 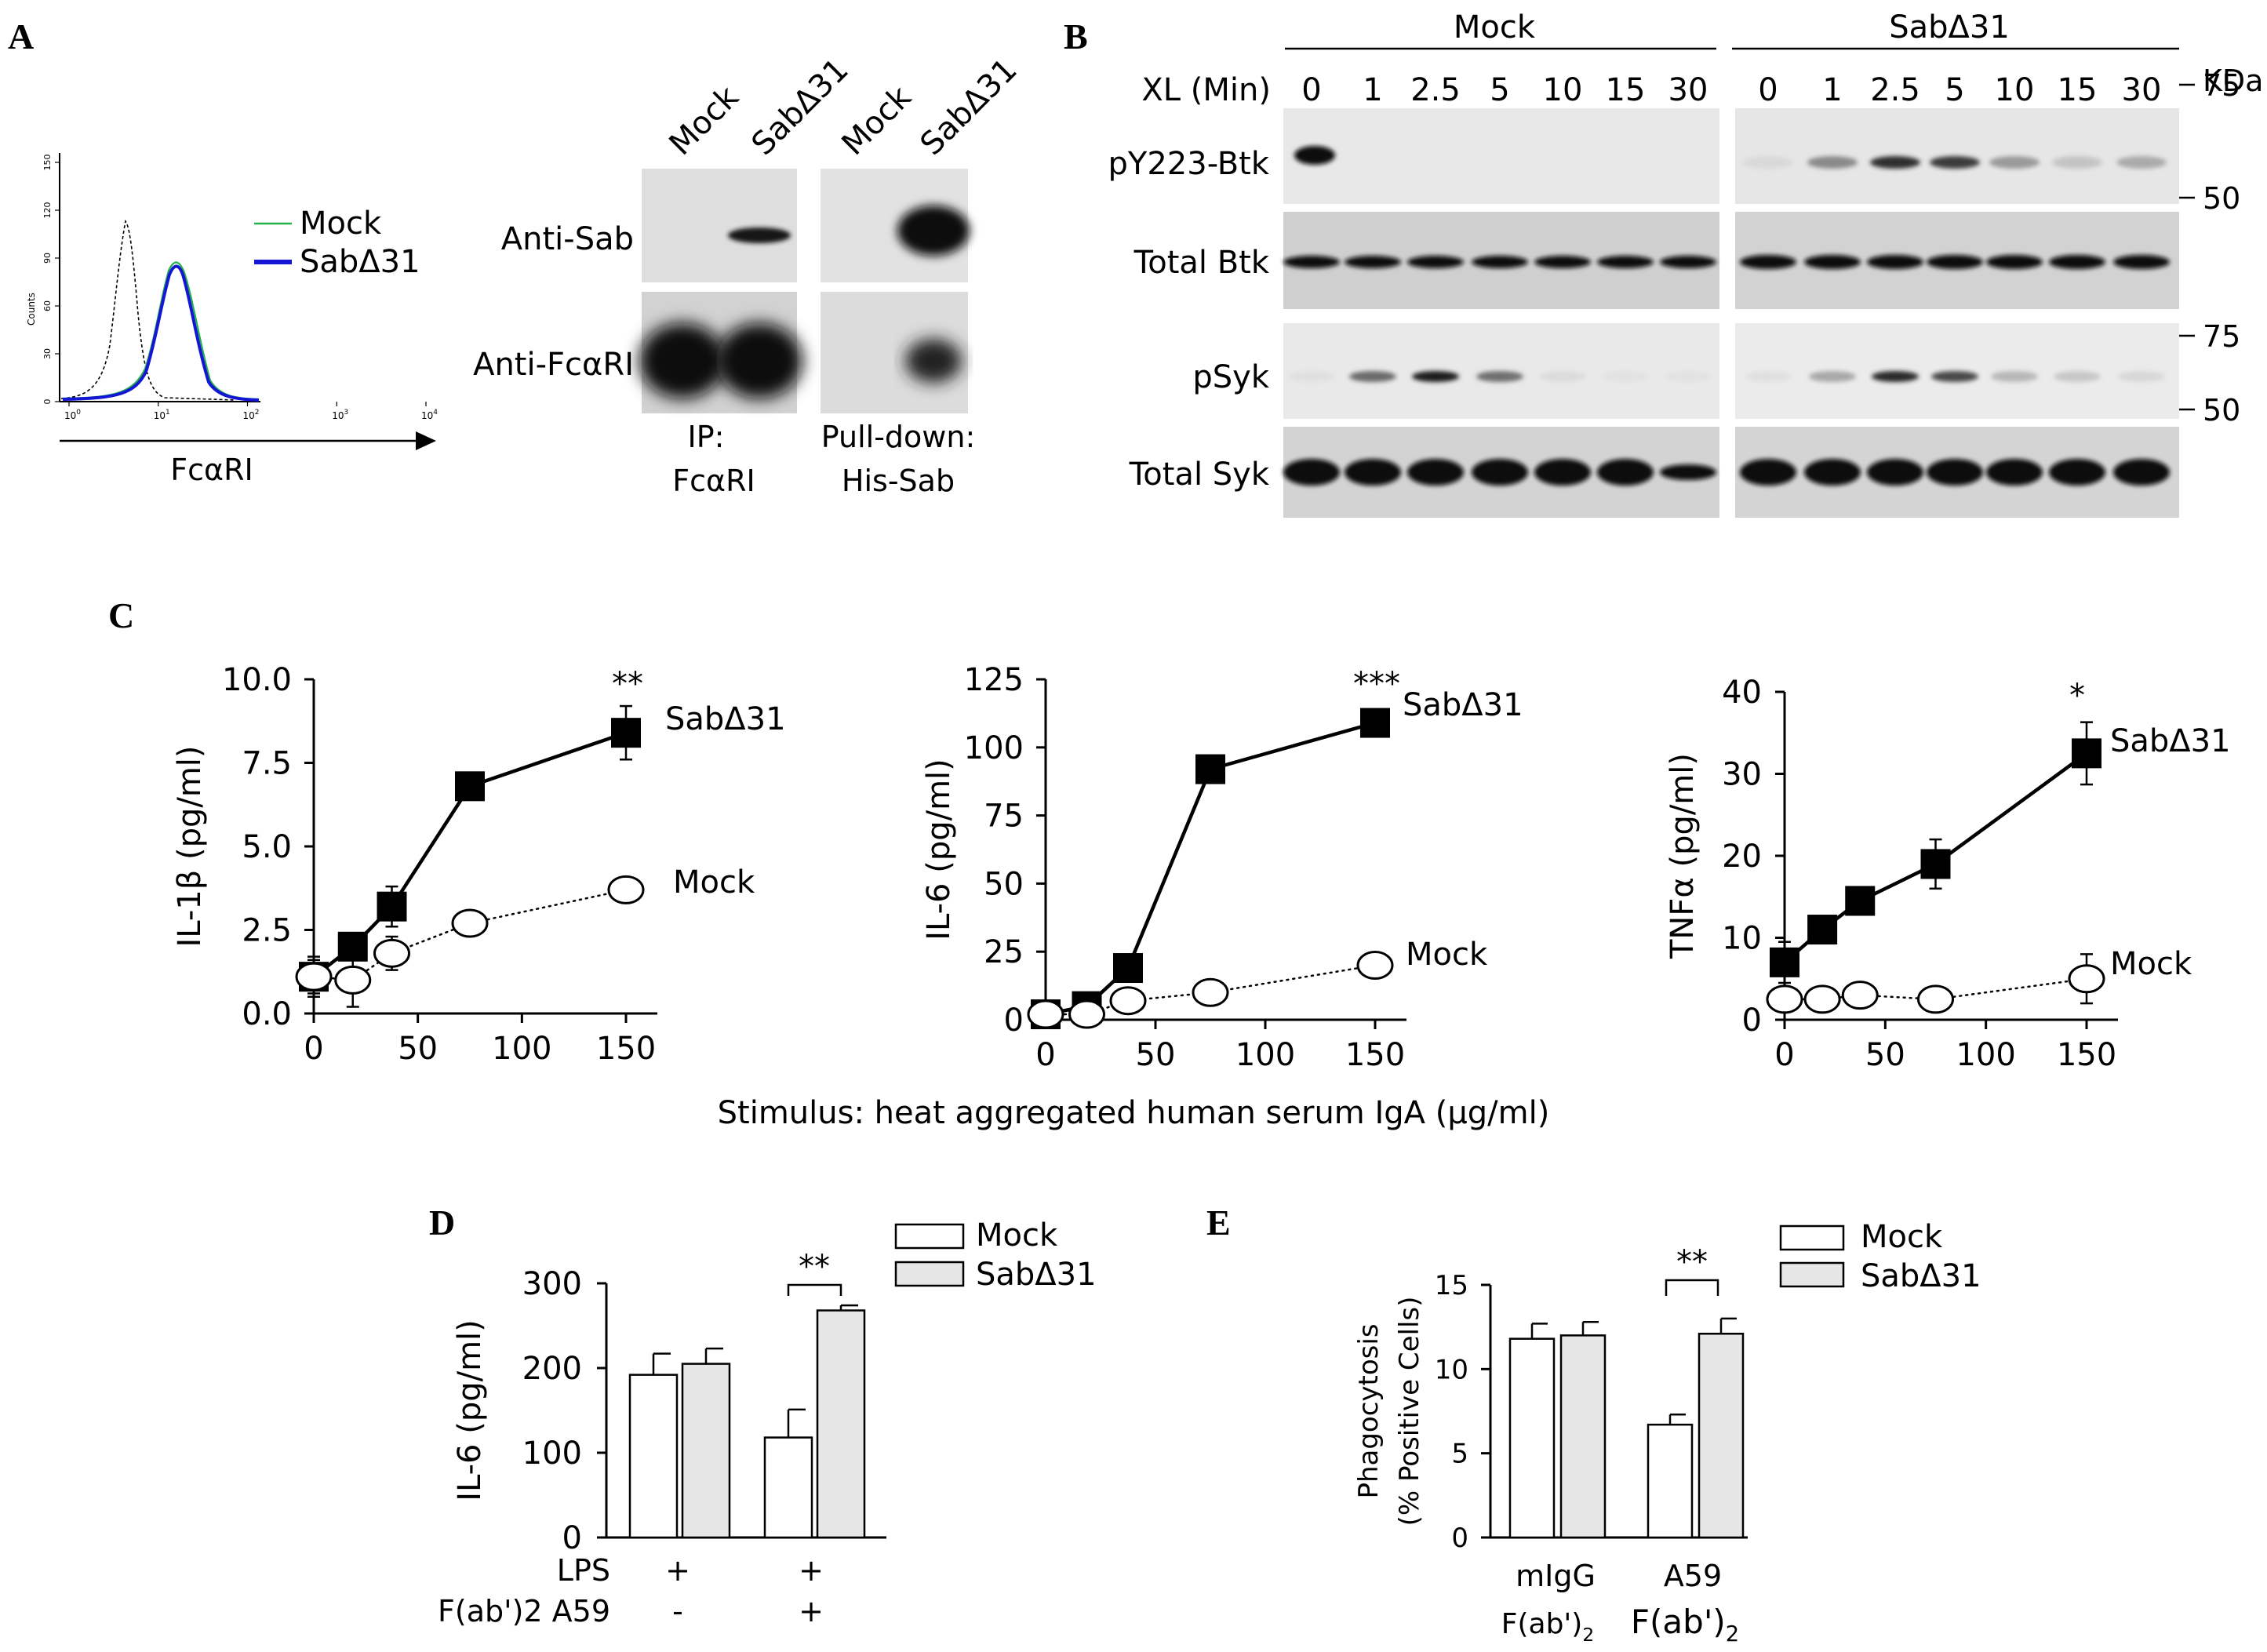 I want to click on y-tick-label: 5.0, so click(x=267, y=847).